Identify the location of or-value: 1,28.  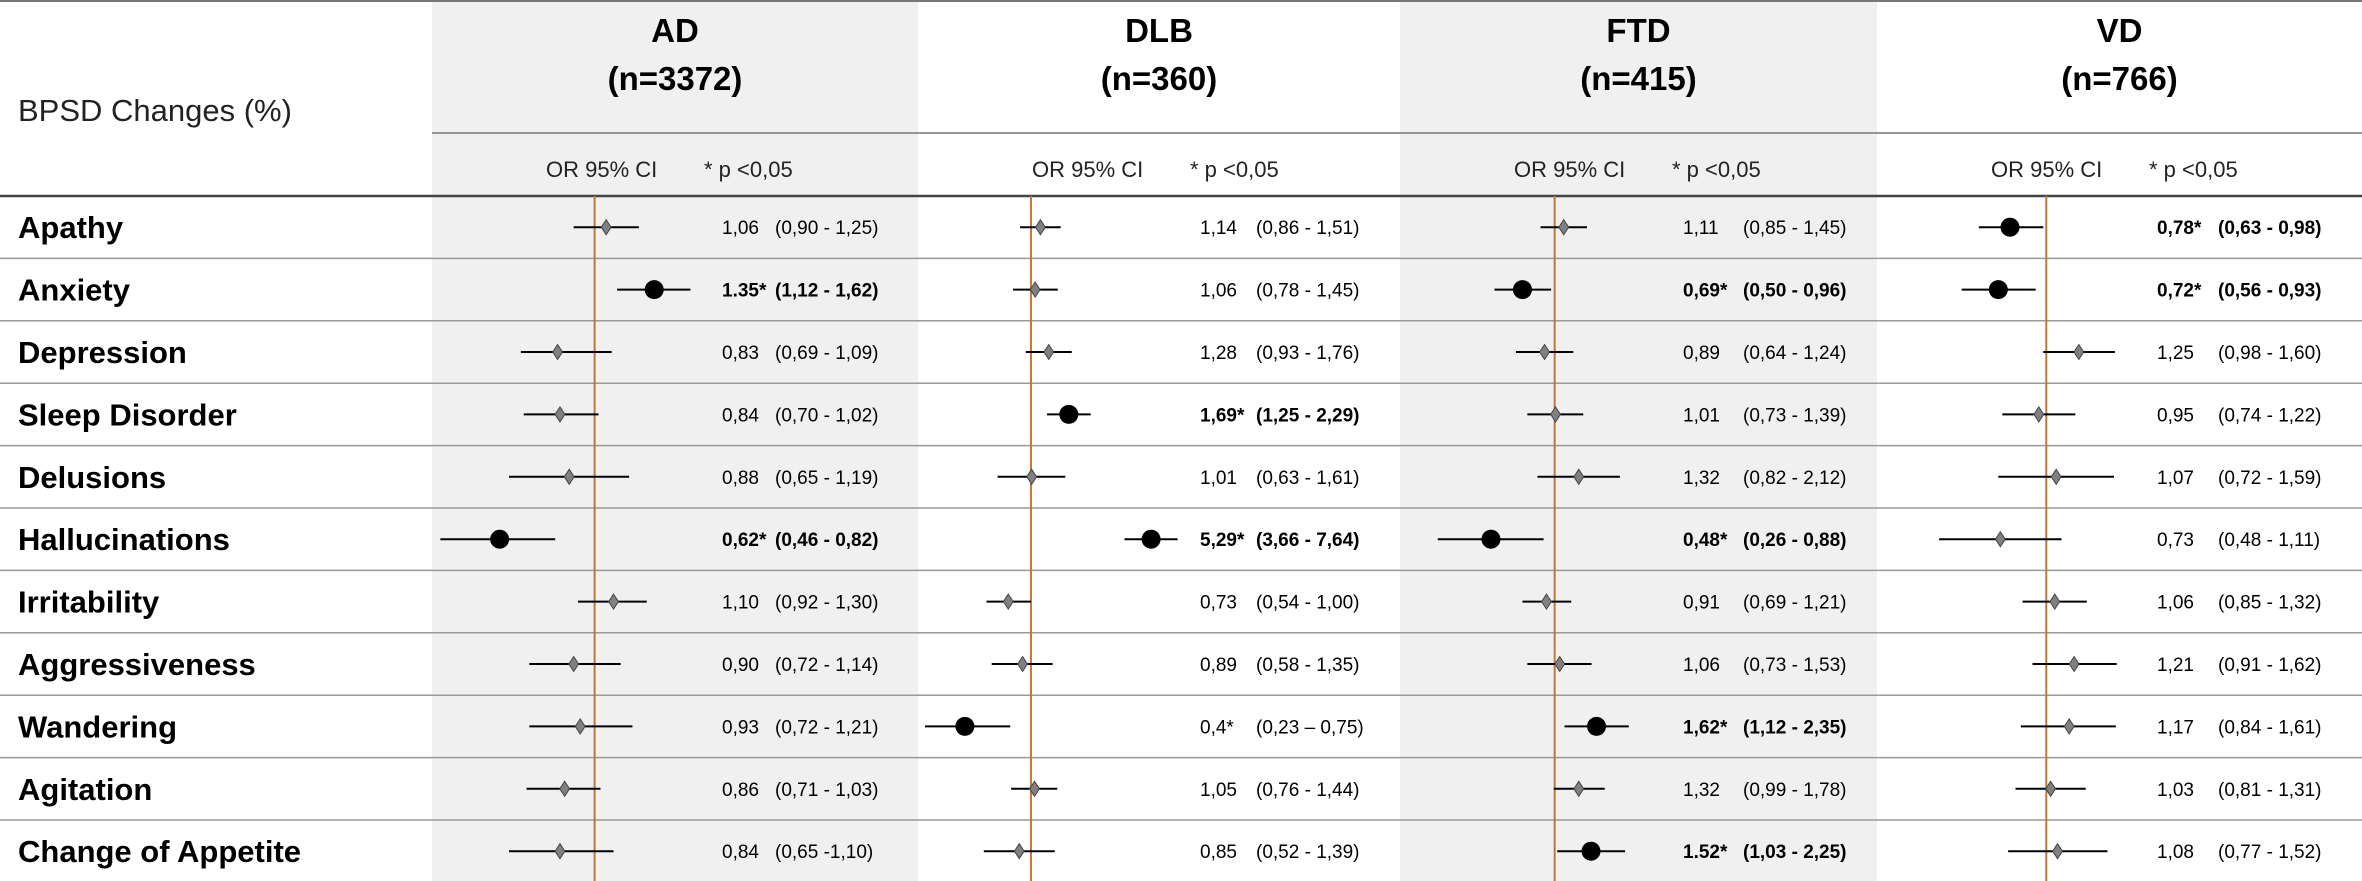
(1218, 353).